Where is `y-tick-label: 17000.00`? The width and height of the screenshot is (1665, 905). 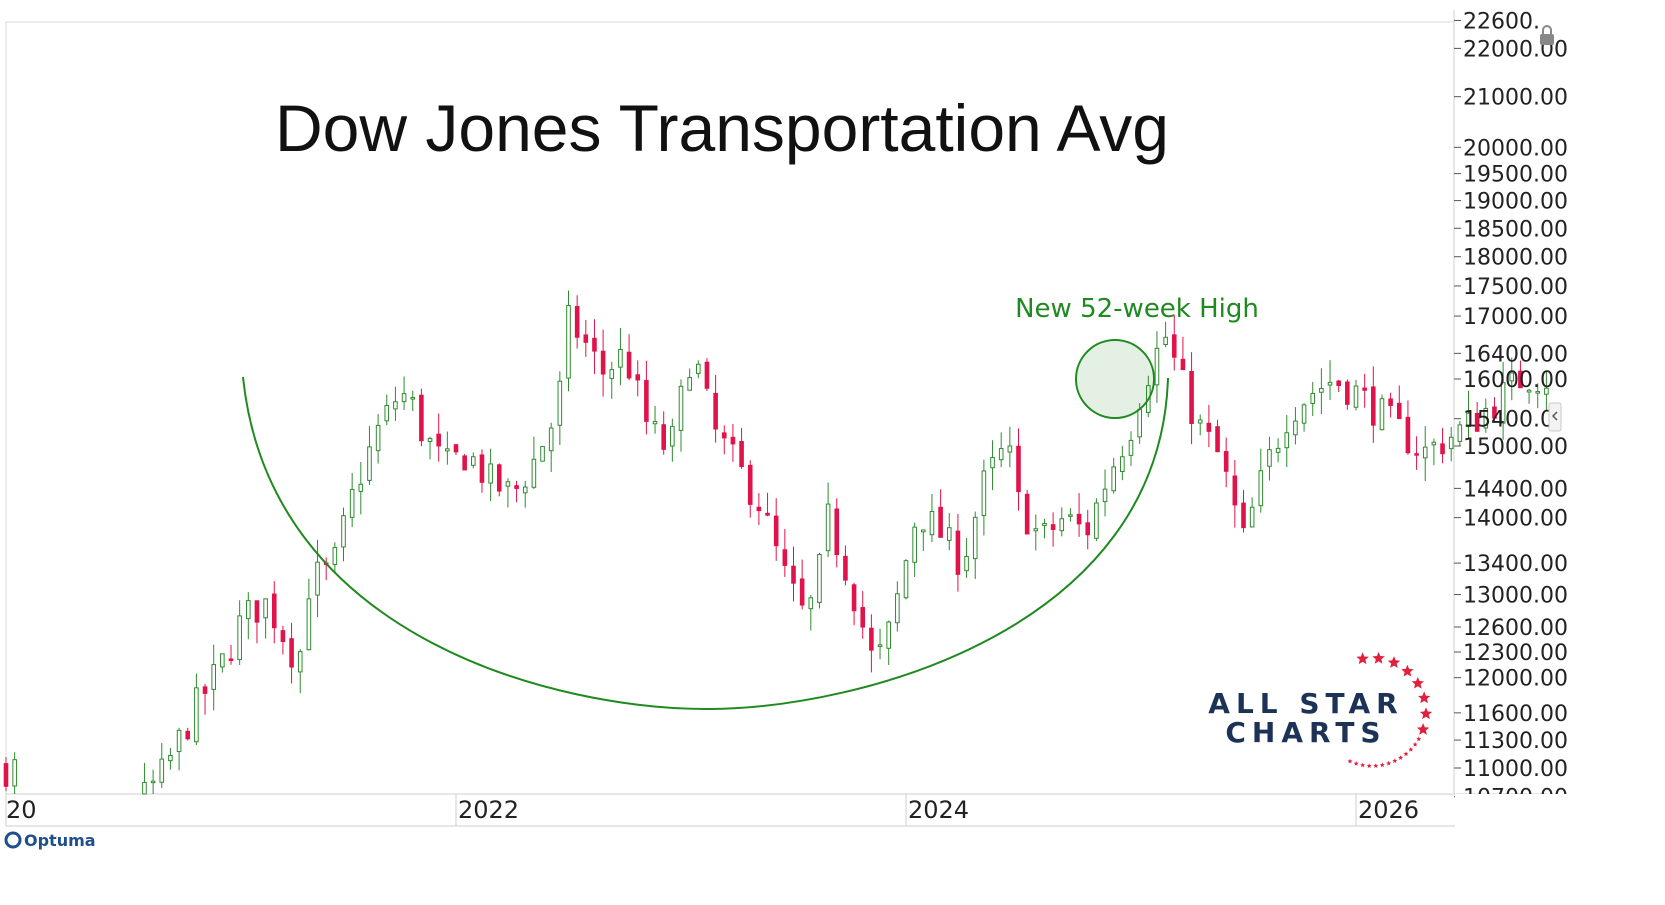 y-tick-label: 17000.00 is located at coordinates (1515, 317).